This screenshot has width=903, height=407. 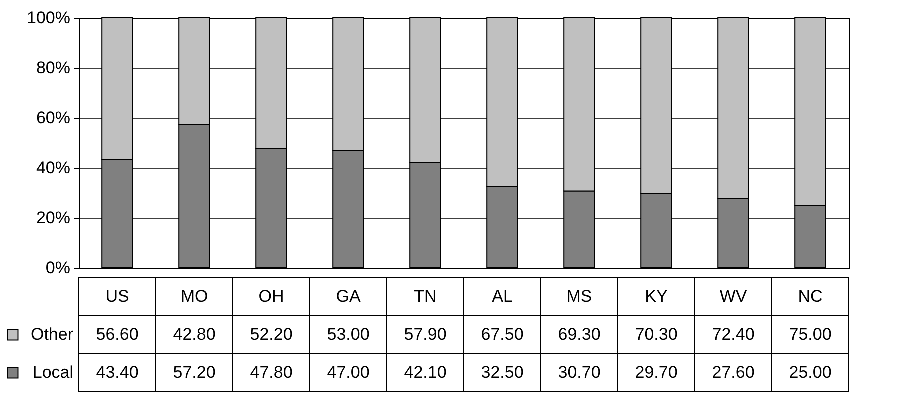 What do you see at coordinates (348, 334) in the screenshot?
I see `data-label: 53.00` at bounding box center [348, 334].